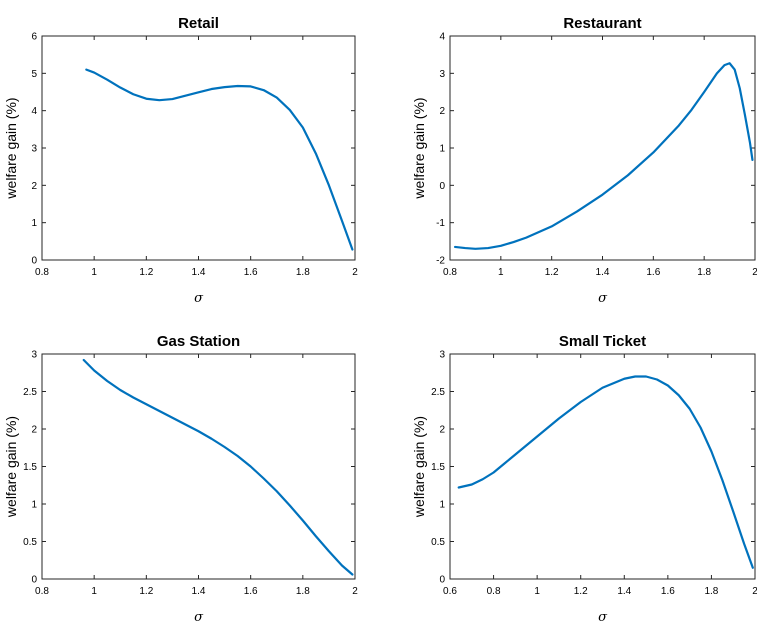 This screenshot has height=627, width=757. What do you see at coordinates (198, 23) in the screenshot?
I see `subplot-title: Retail` at bounding box center [198, 23].